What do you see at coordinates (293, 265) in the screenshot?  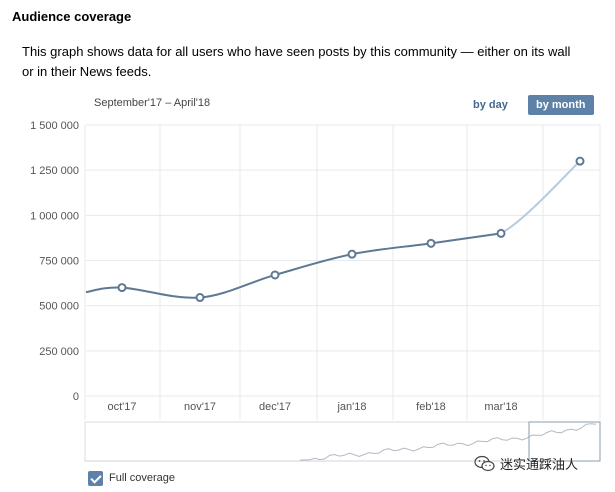 I see `coverage-line` at bounding box center [293, 265].